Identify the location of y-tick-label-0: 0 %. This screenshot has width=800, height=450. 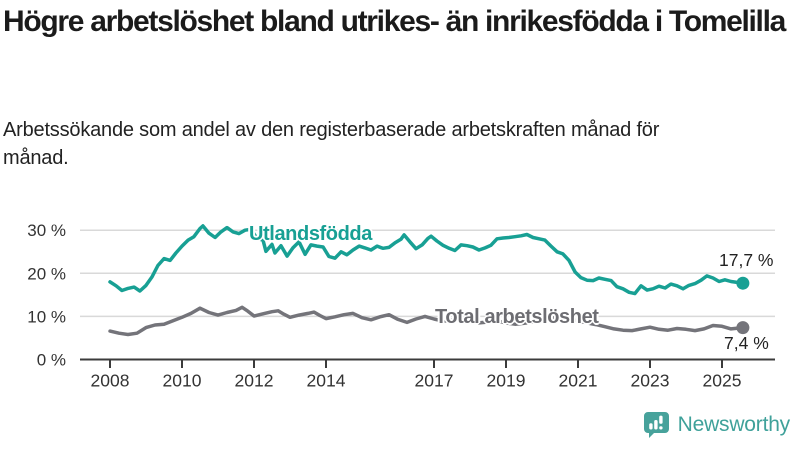
(51, 360).